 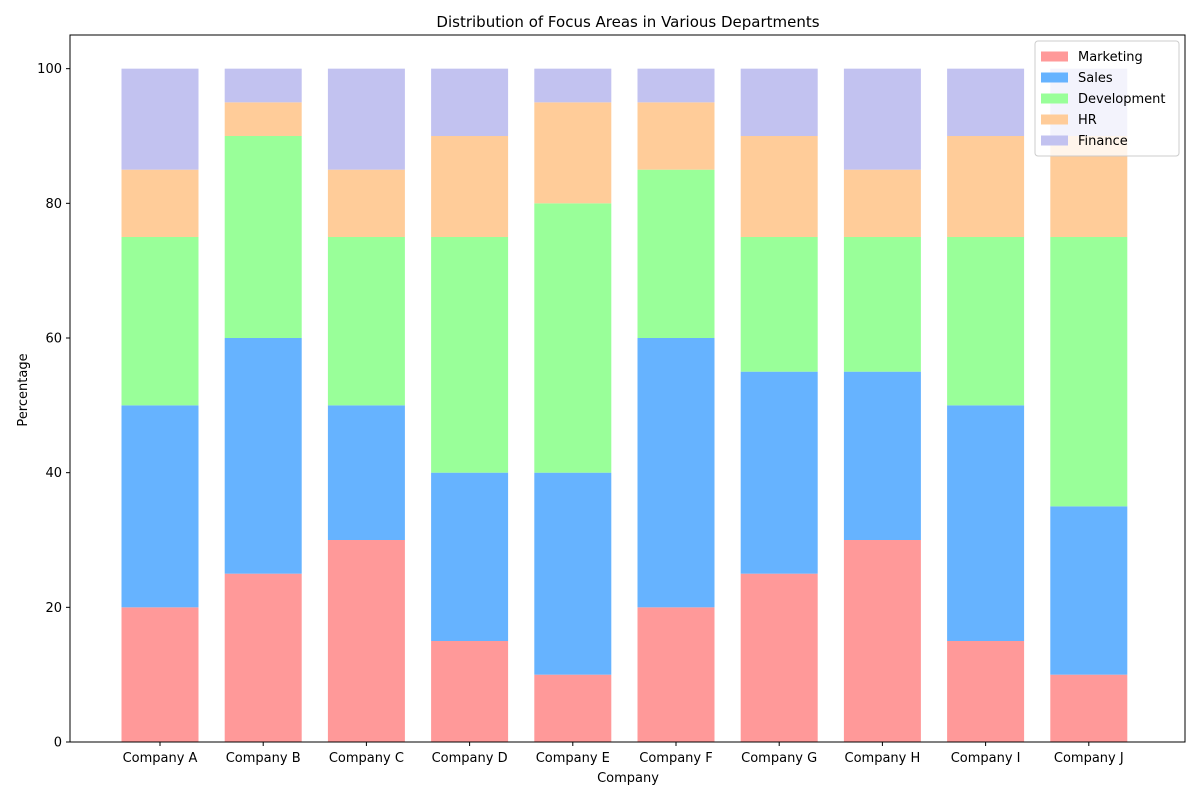 What do you see at coordinates (573, 758) in the screenshot?
I see `x-tick-label: Company E` at bounding box center [573, 758].